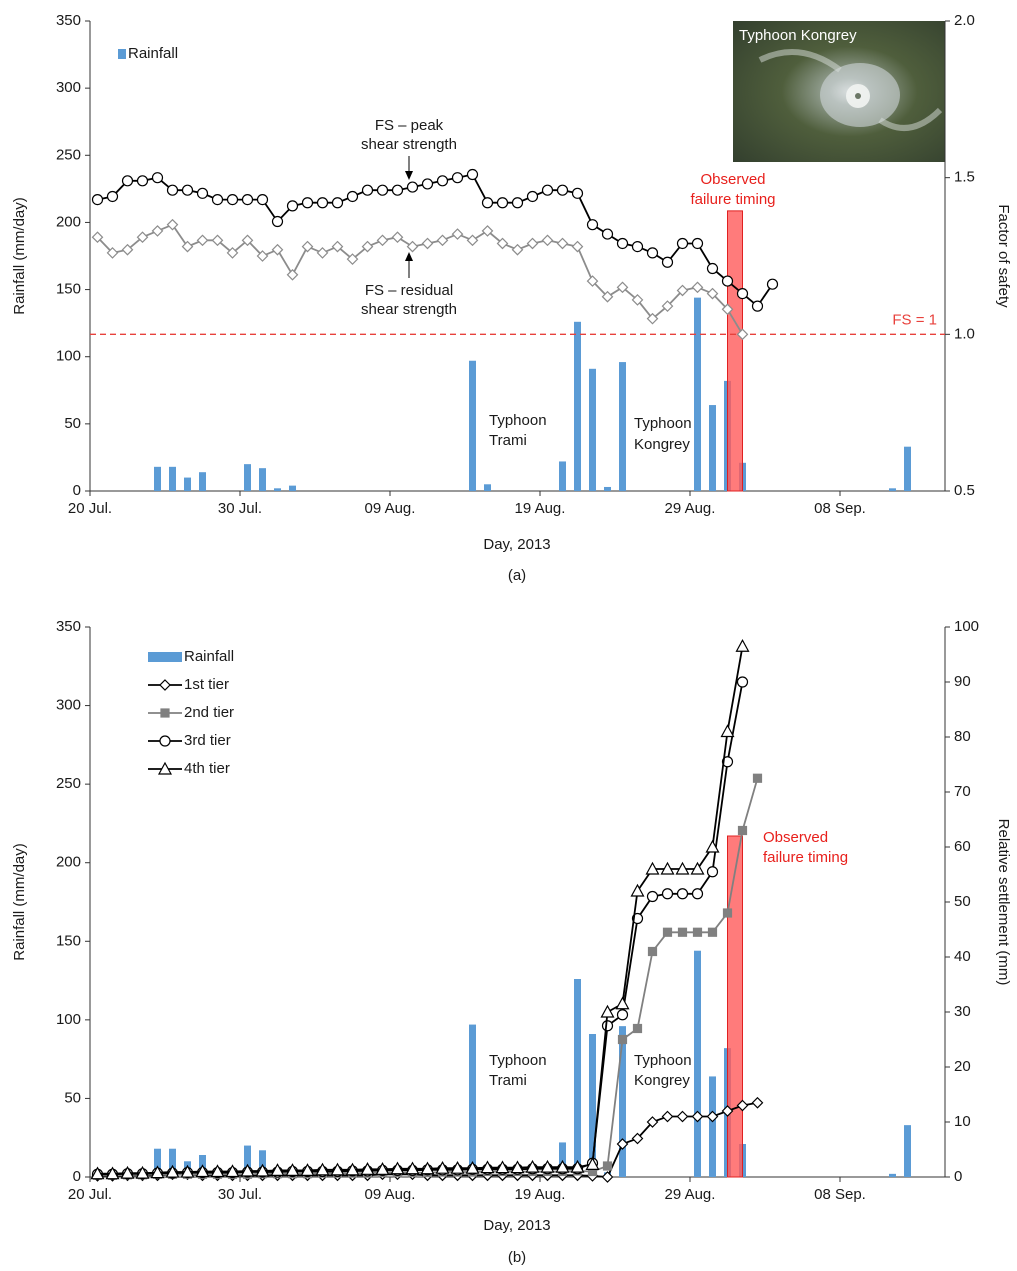 This screenshot has height=1271, width=1017. What do you see at coordinates (662, 444) in the screenshot?
I see `annotation: Kongrey` at bounding box center [662, 444].